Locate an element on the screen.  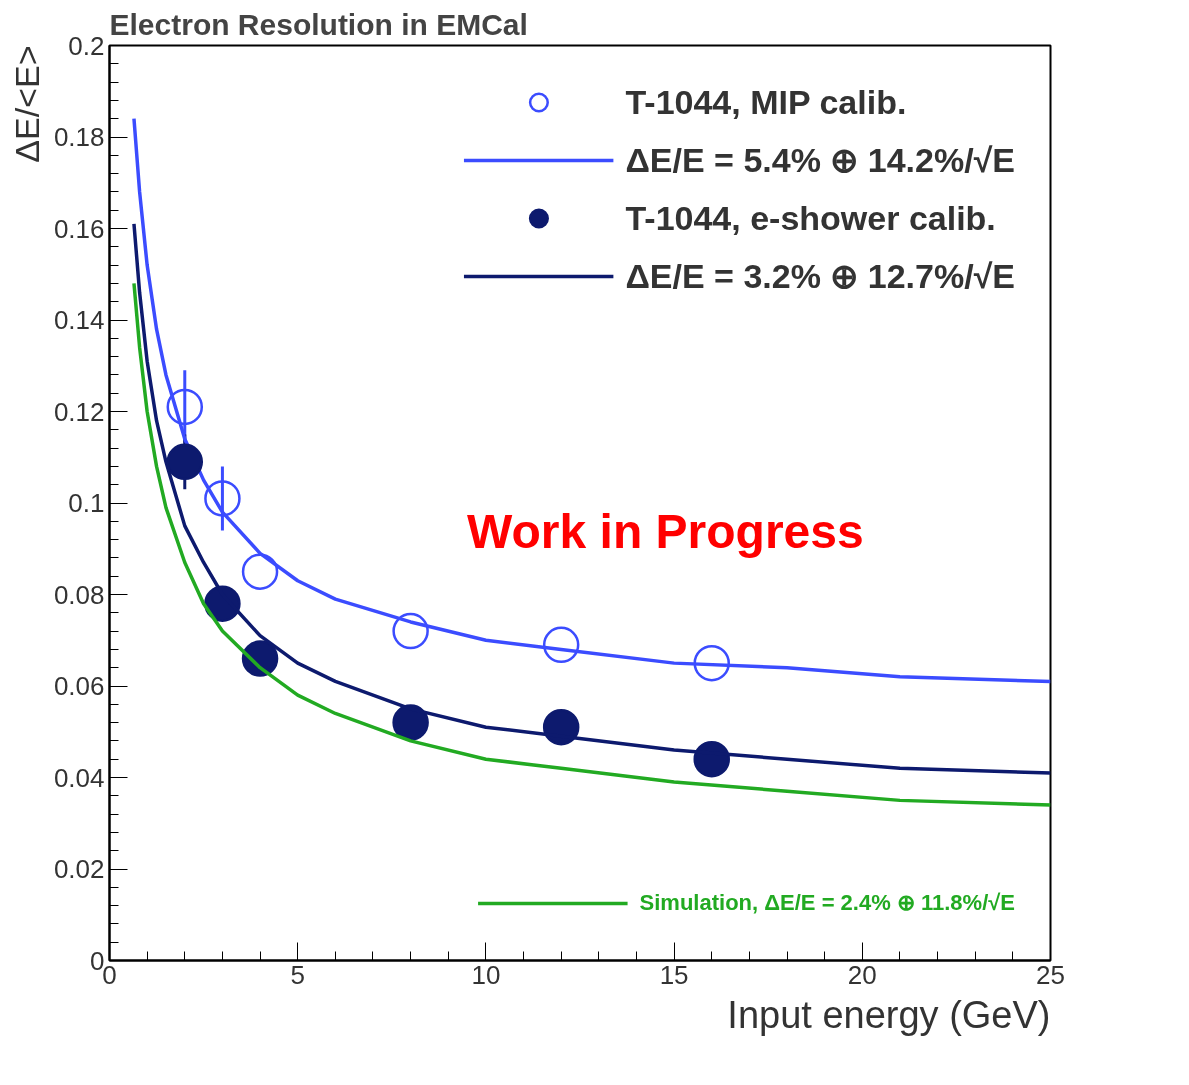
legend-label: T-1044, MIP calib. is located at coordinates (766, 102).